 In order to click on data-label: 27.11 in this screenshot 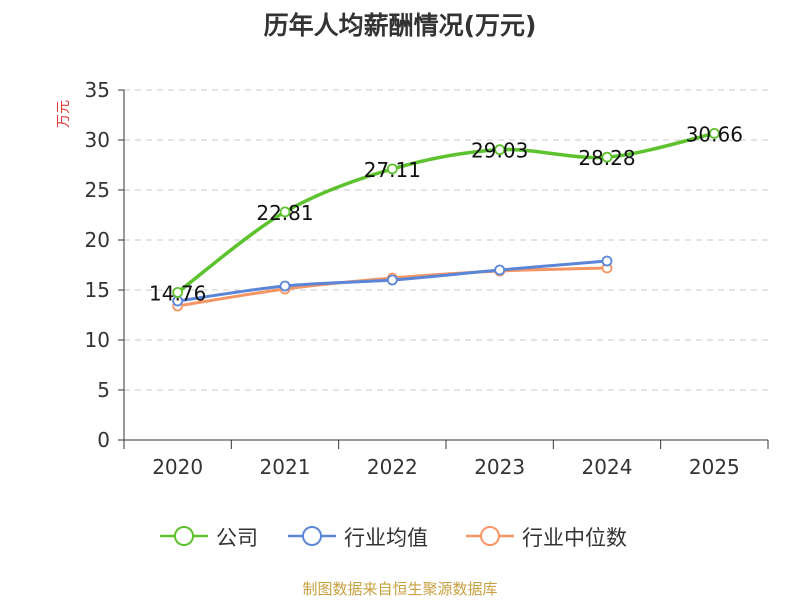, I will do `click(392, 170)`.